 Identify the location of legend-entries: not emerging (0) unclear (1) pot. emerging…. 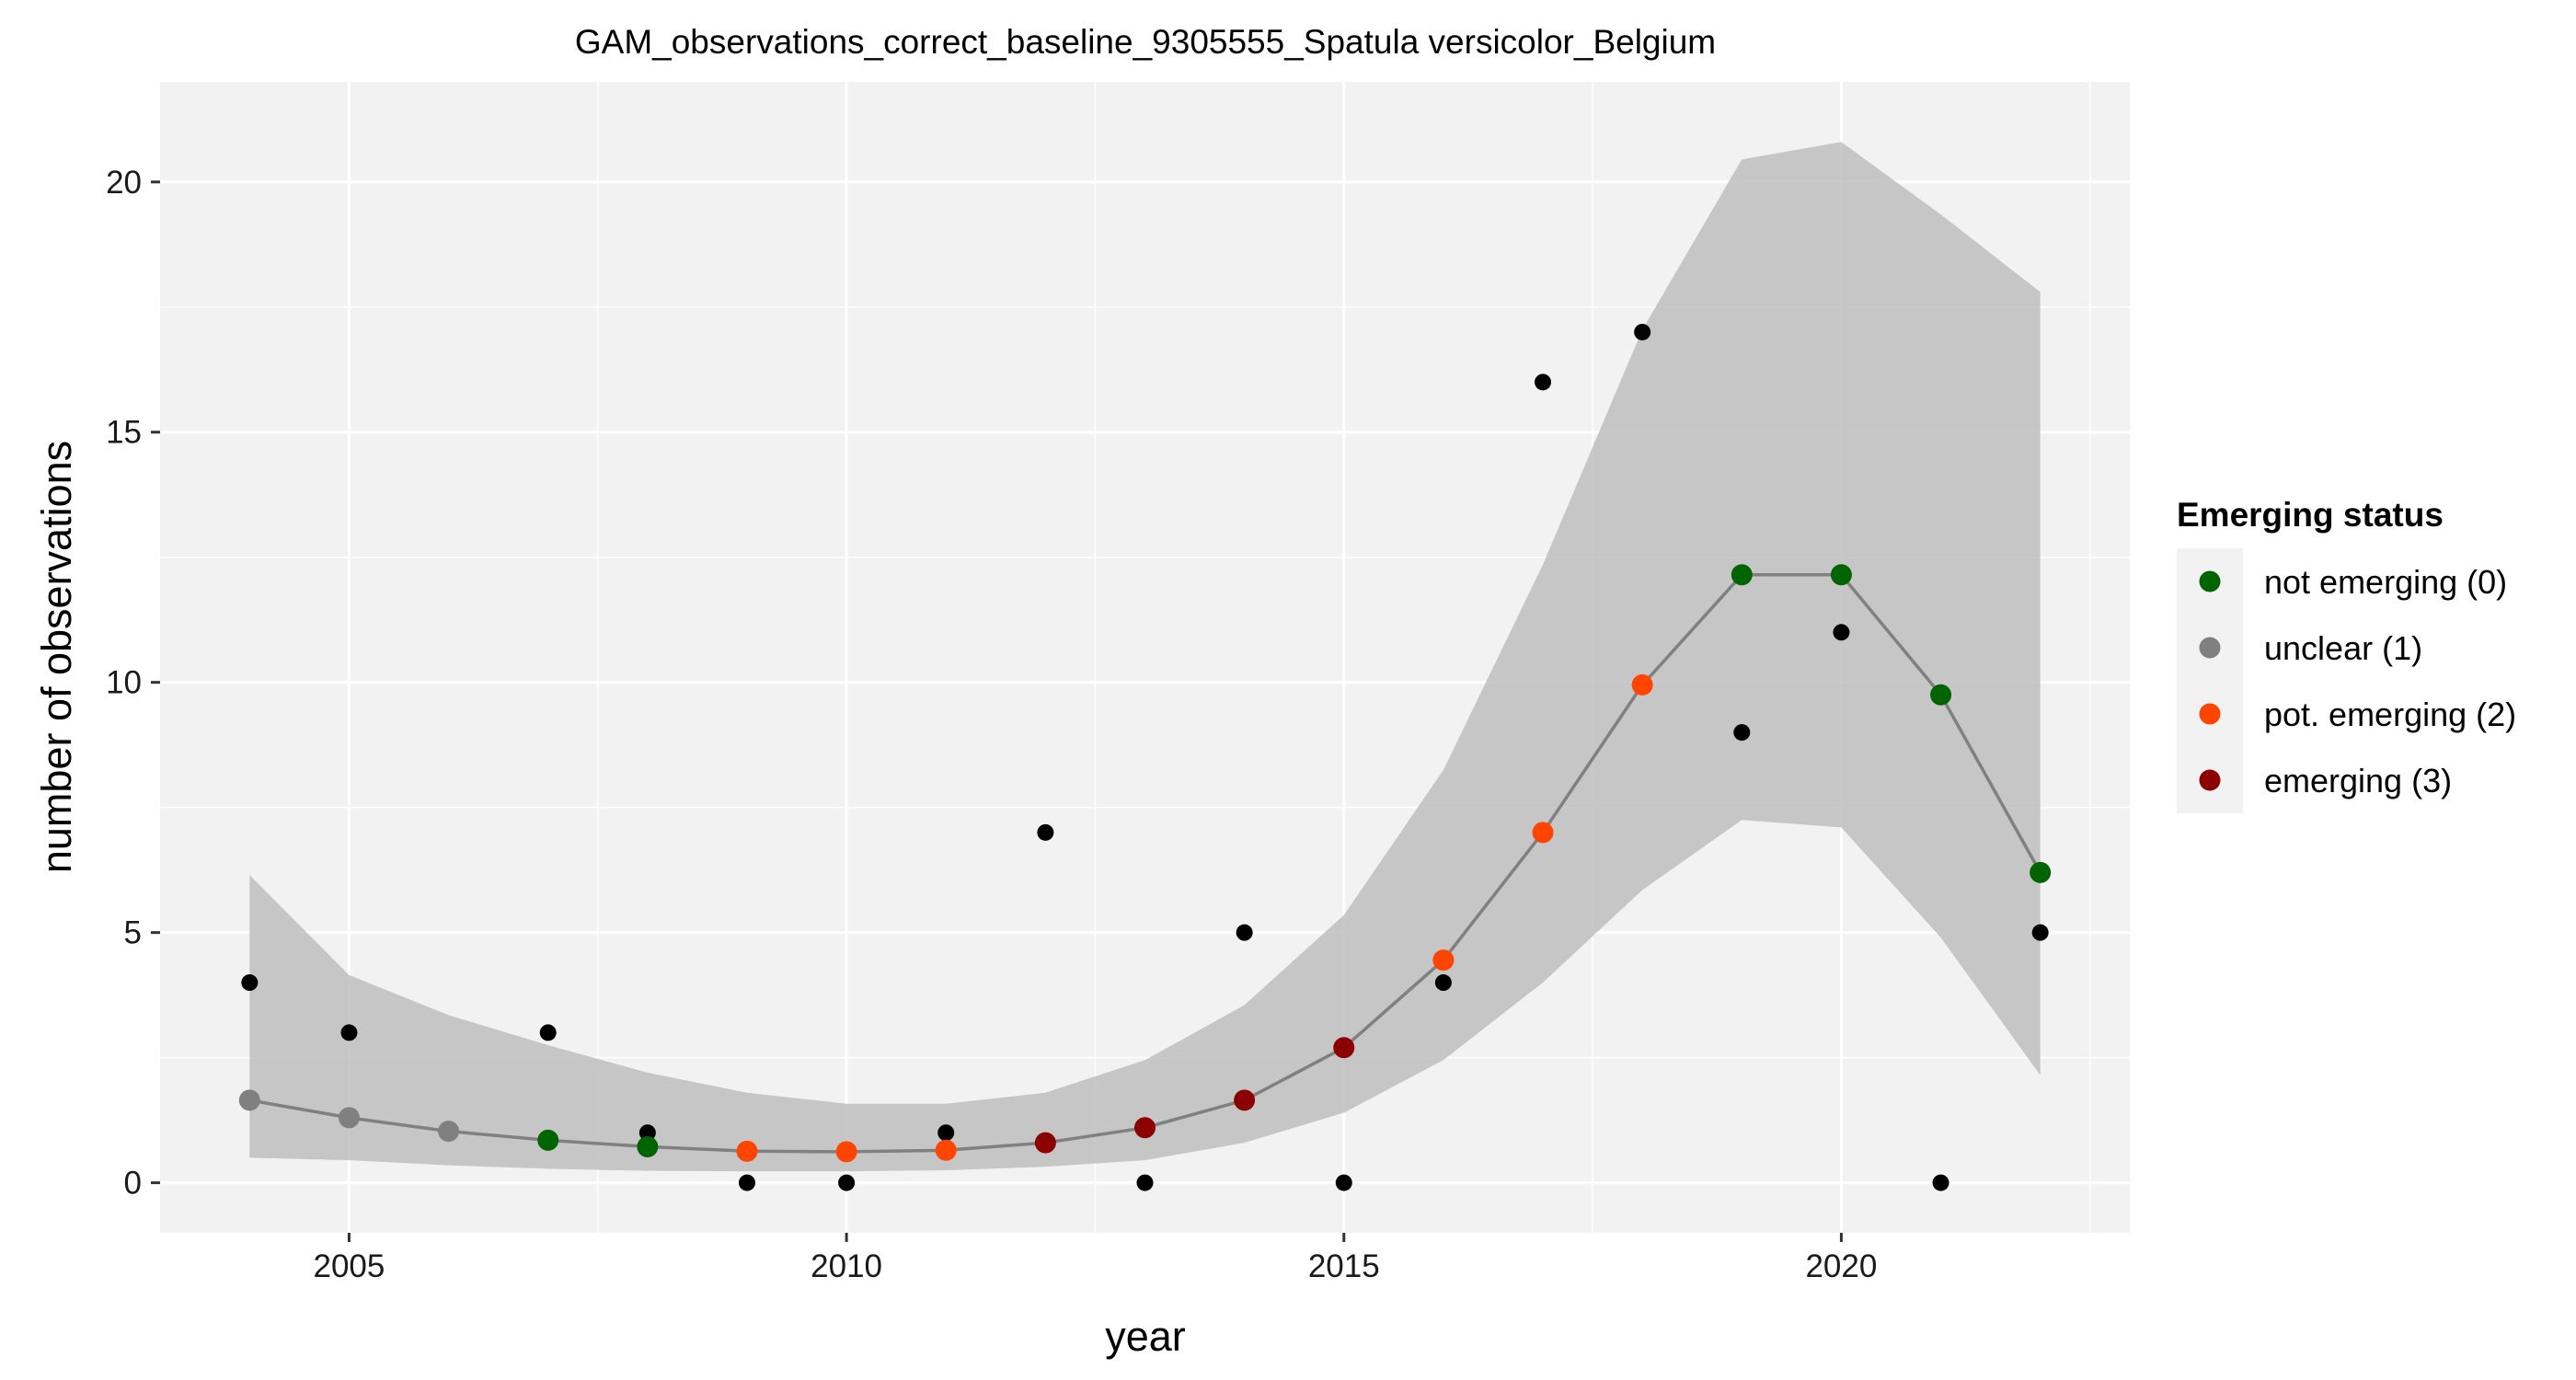
(2346, 680).